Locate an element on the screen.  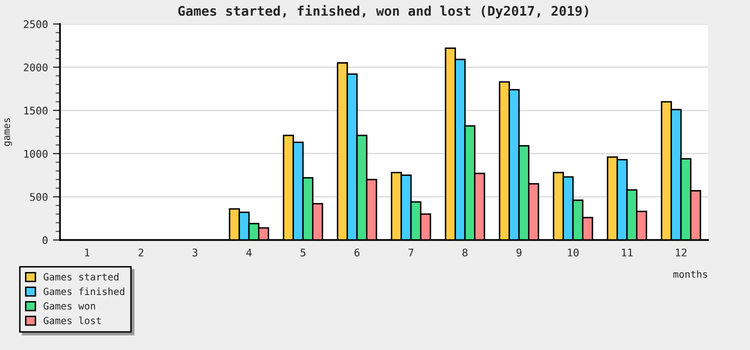
x-tick-label: 4 is located at coordinates (249, 252).